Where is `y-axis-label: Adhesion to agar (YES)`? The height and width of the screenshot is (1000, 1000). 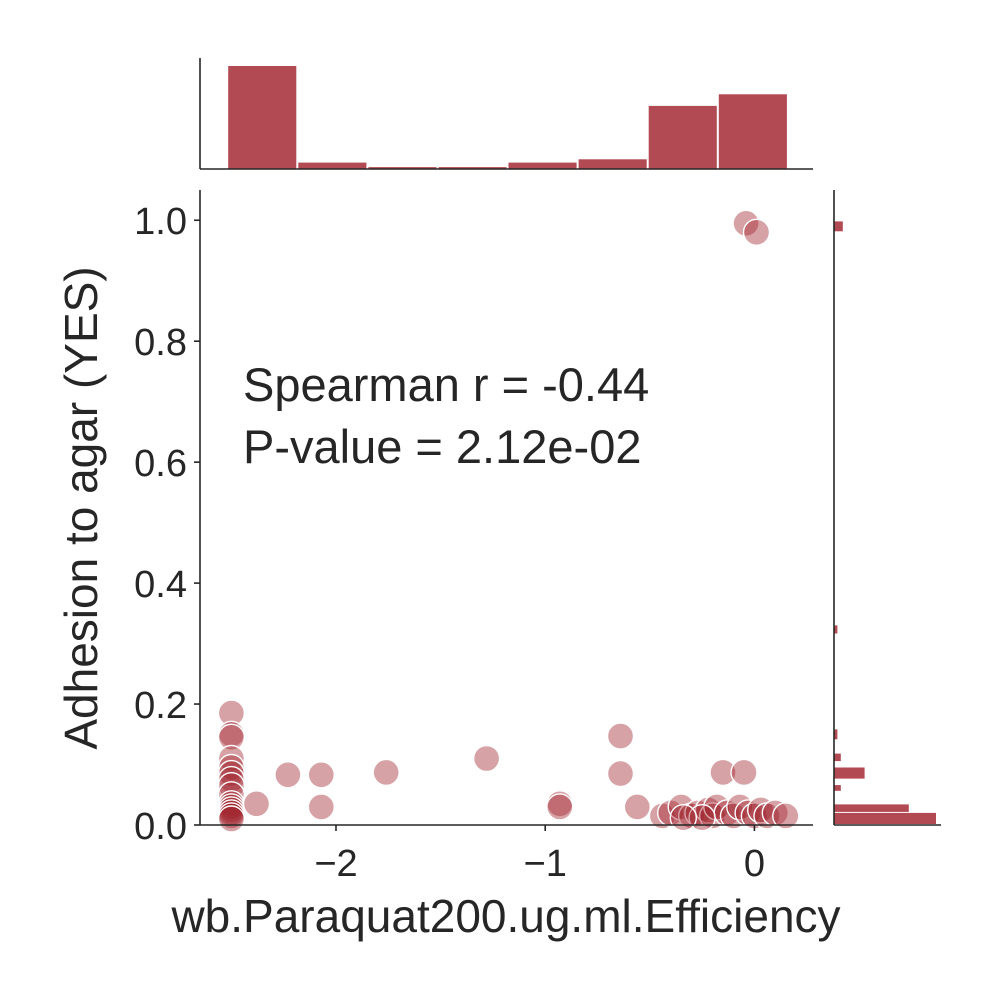
y-axis-label: Adhesion to agar (YES) is located at coordinates (81, 507).